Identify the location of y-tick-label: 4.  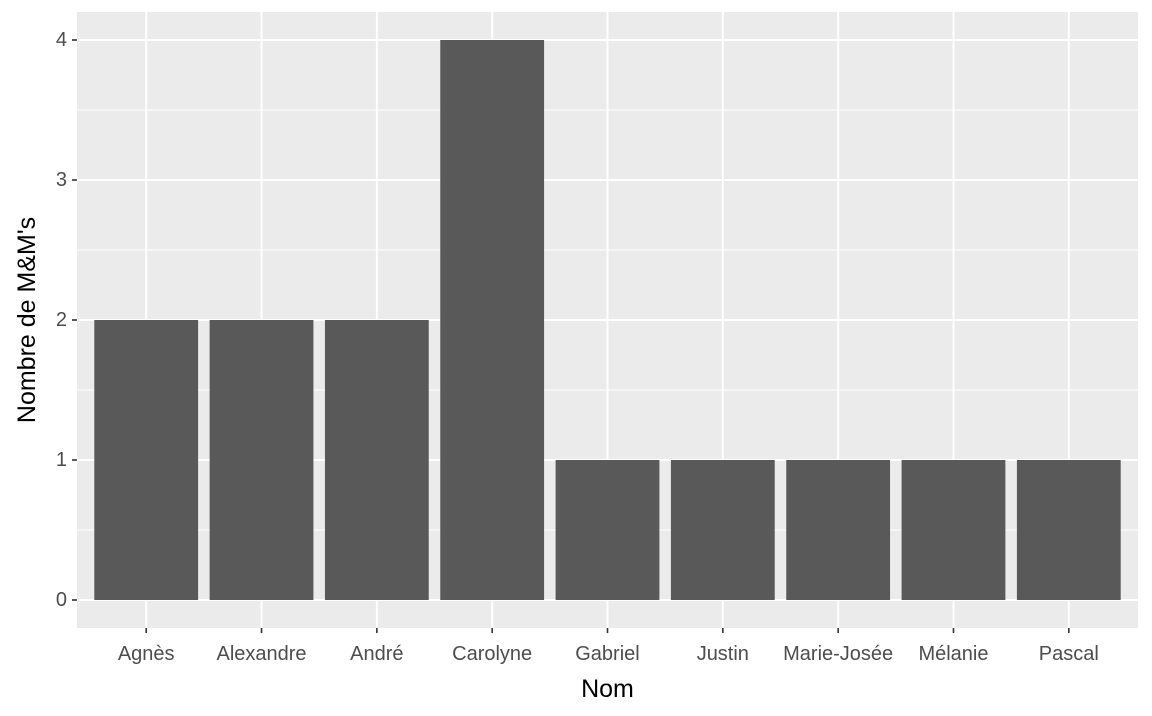
(61, 40).